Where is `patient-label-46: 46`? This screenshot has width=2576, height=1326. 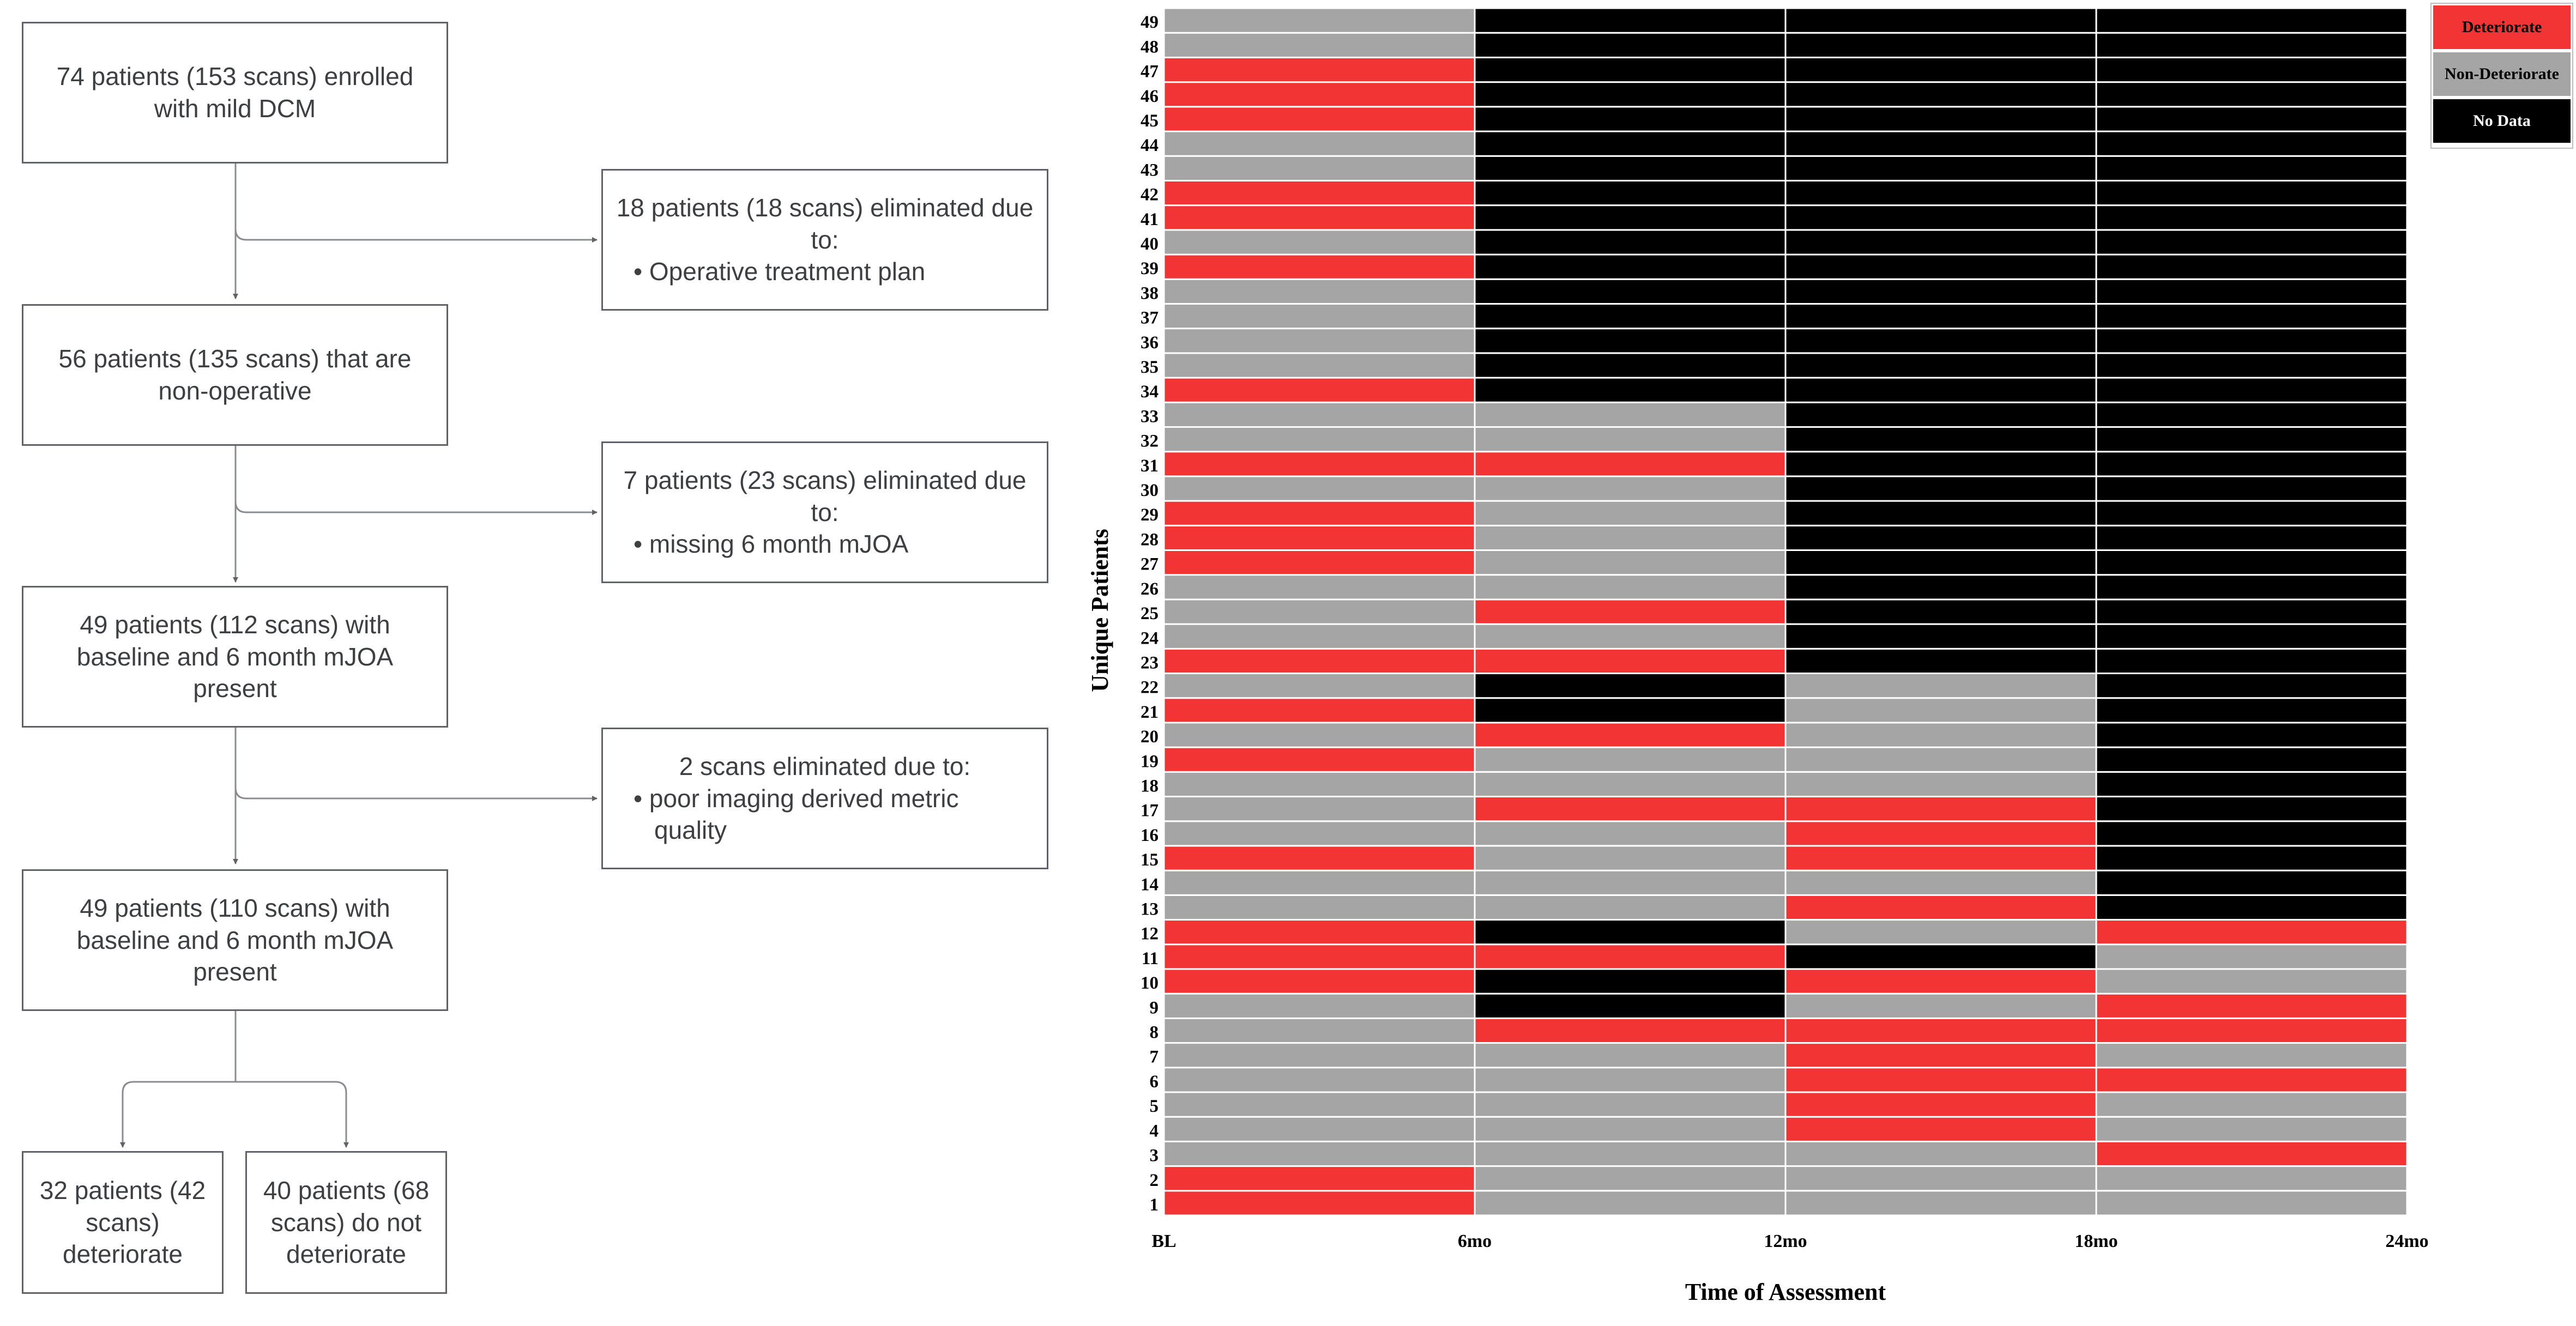
patient-label-46: 46 is located at coordinates (1150, 96).